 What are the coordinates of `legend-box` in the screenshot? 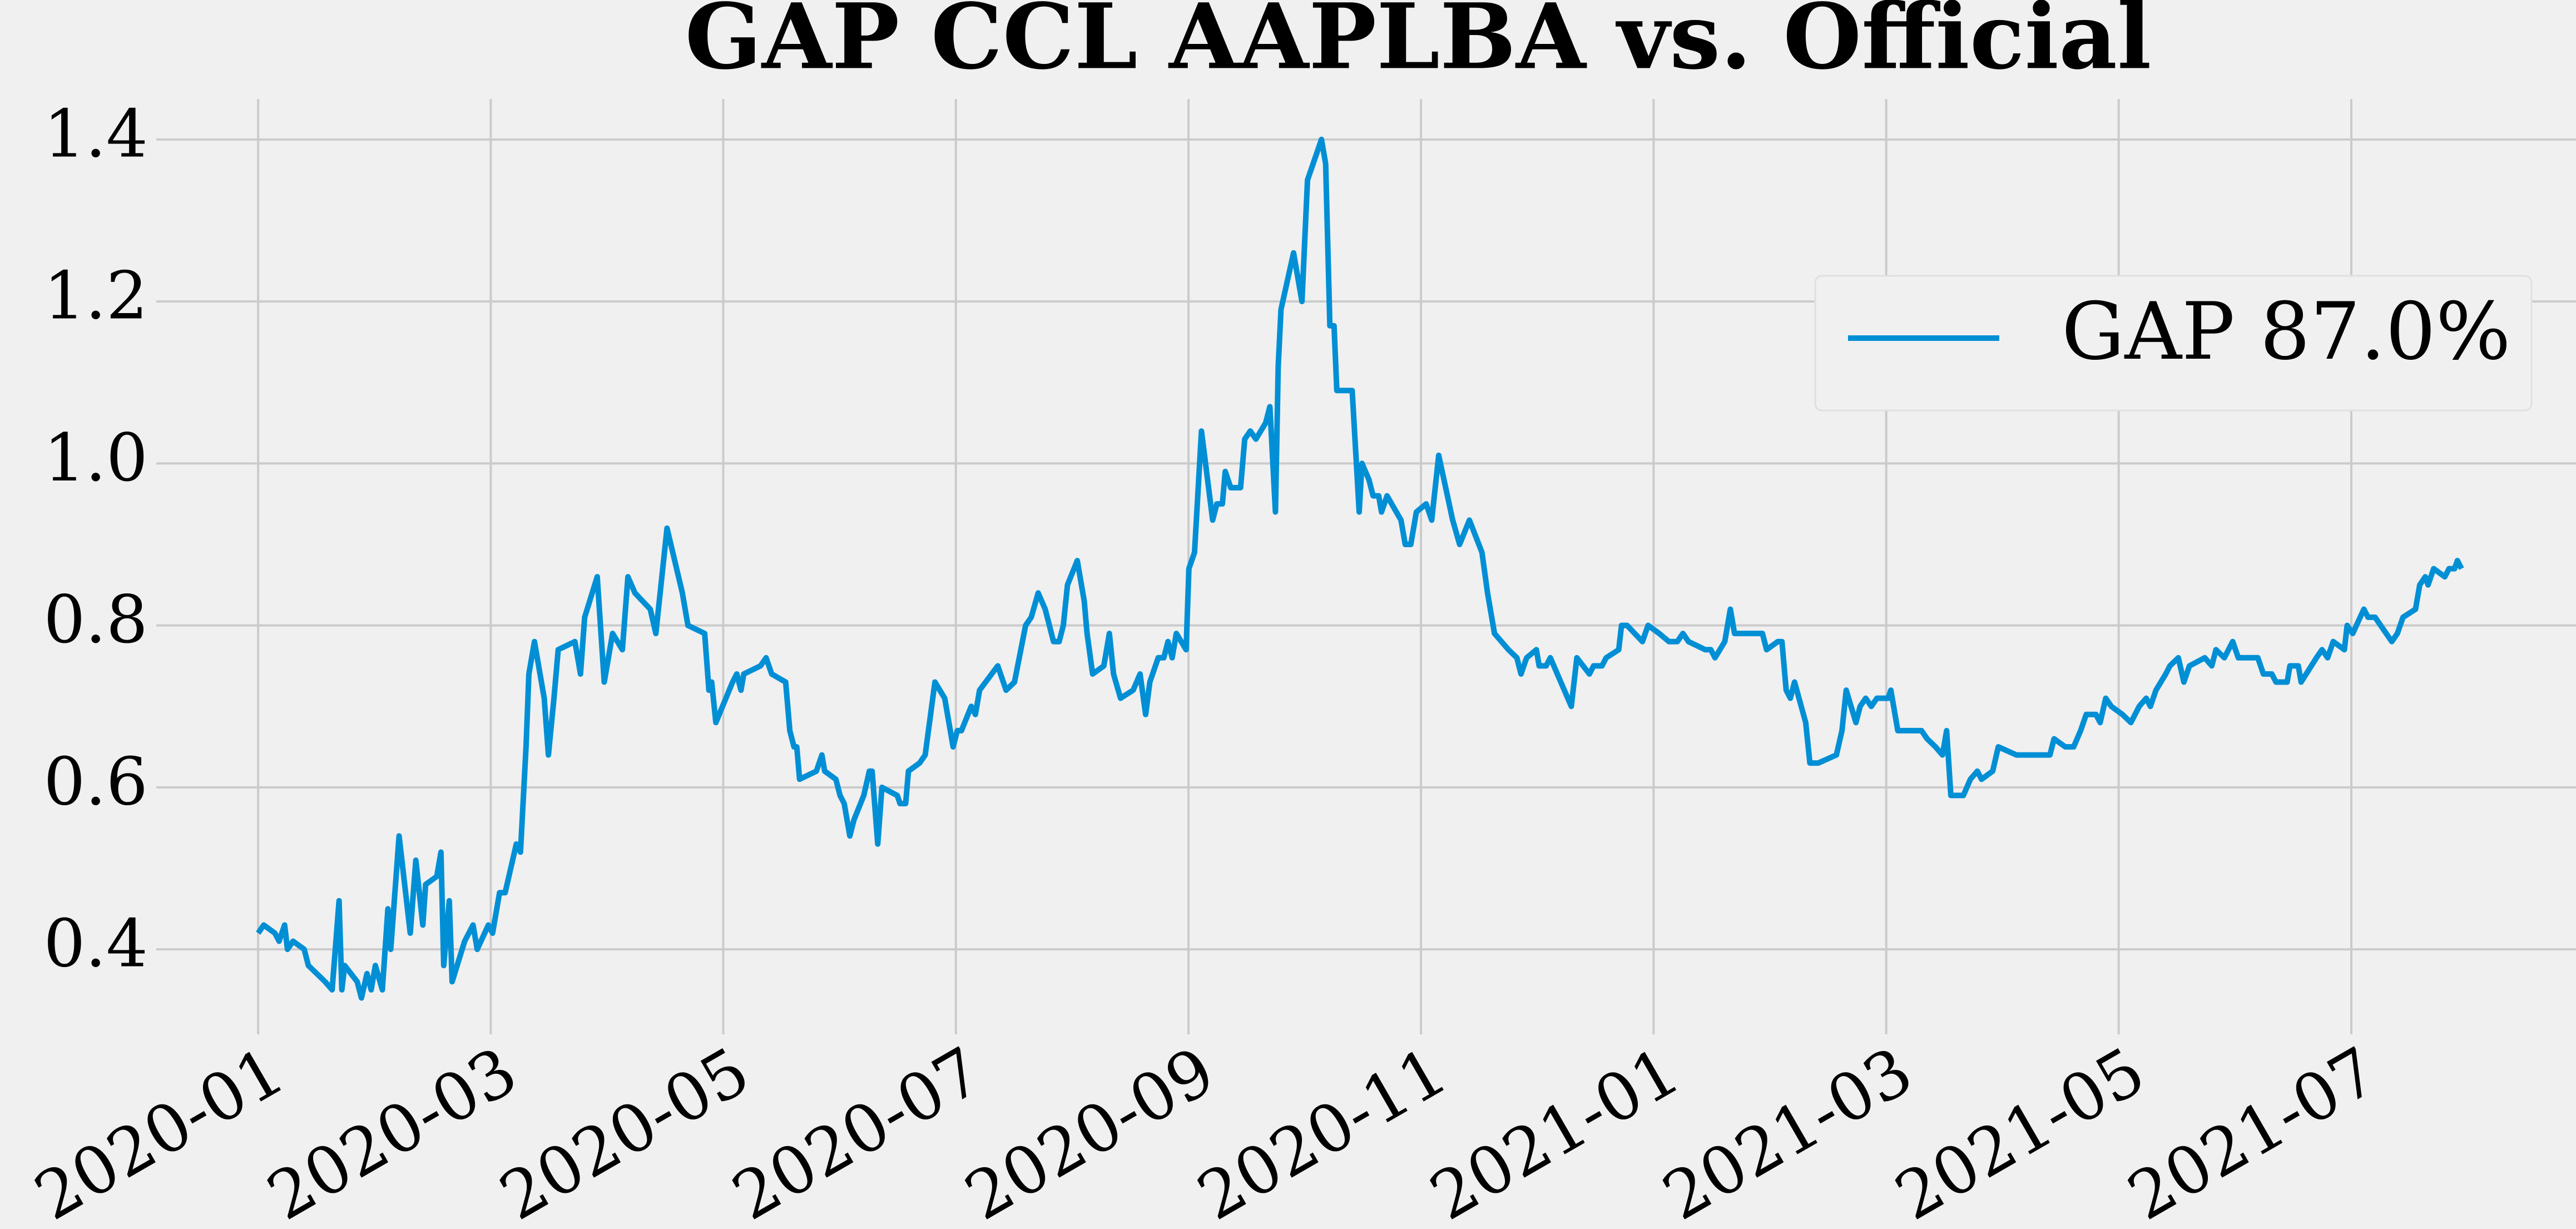 It's located at (2173, 344).